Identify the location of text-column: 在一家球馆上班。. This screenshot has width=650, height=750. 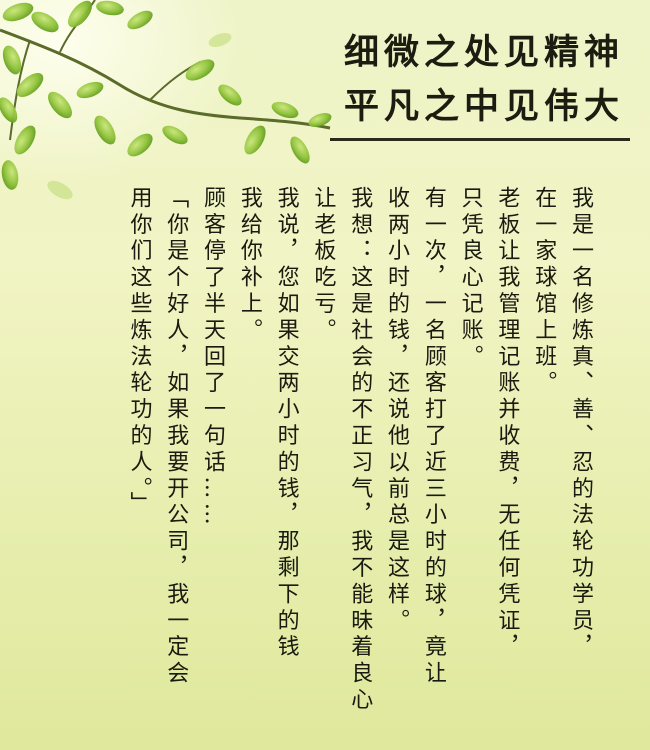
(544, 292).